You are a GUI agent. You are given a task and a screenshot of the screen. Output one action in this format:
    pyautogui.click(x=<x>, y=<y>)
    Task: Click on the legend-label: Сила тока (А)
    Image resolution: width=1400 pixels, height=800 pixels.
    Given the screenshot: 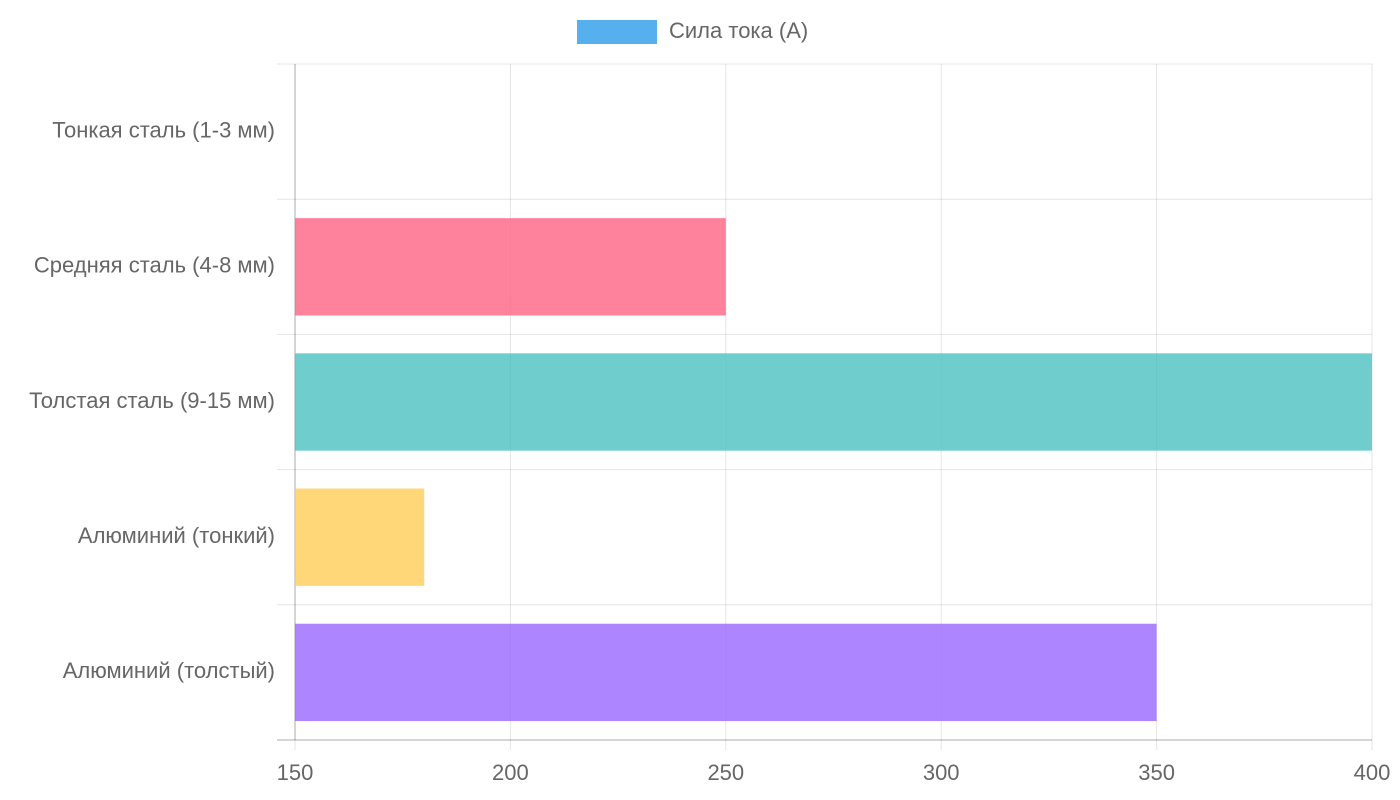 What is the action you would take?
    pyautogui.click(x=738, y=30)
    